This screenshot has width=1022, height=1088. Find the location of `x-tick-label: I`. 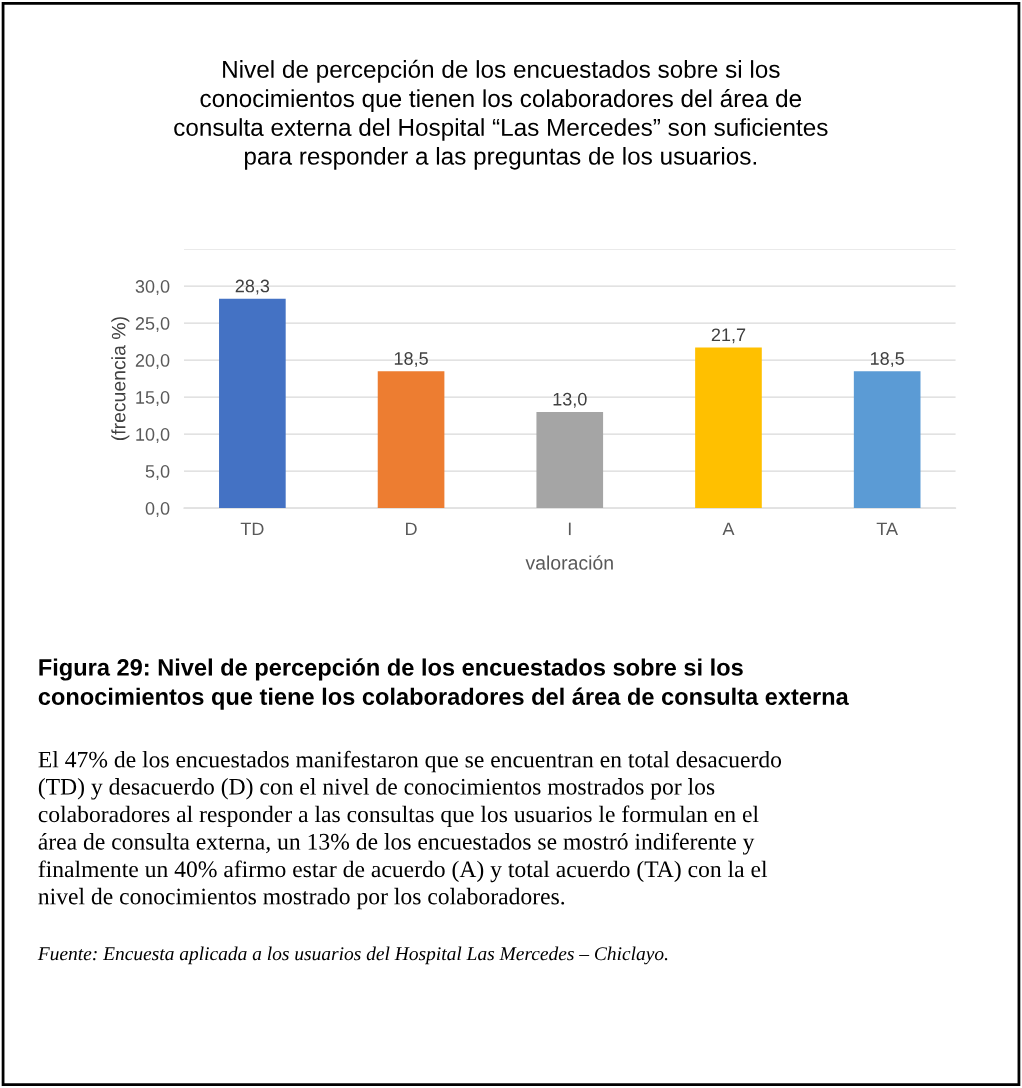

x-tick-label: I is located at coordinates (569, 529).